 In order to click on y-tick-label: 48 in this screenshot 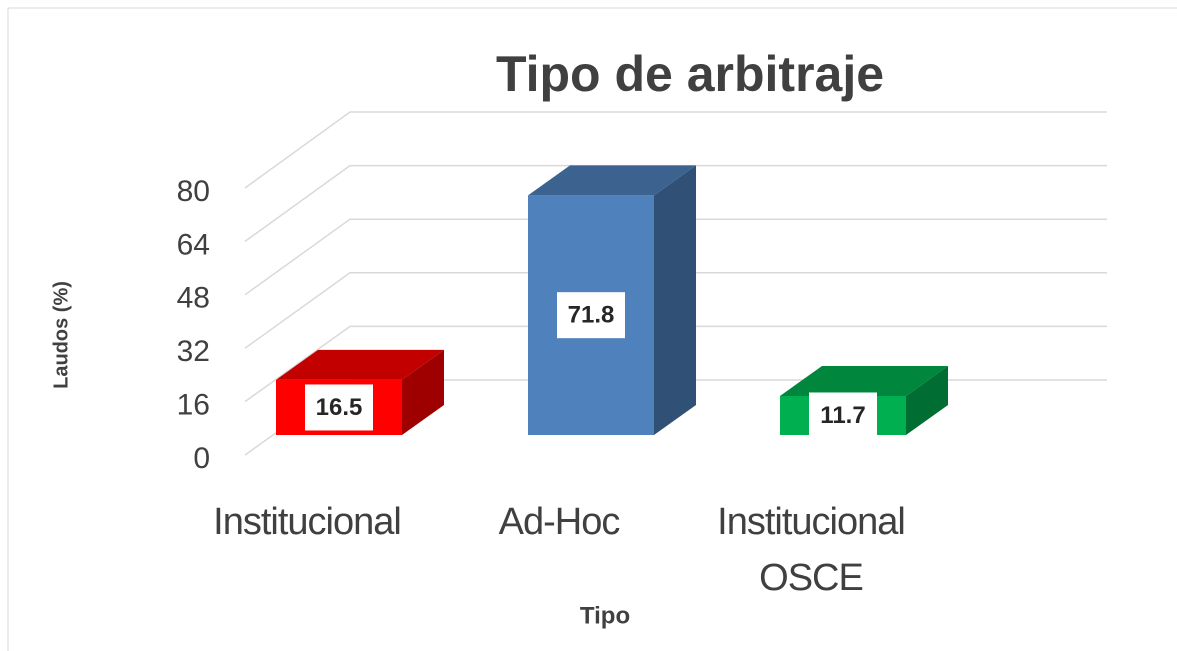, I will do `click(193, 298)`.